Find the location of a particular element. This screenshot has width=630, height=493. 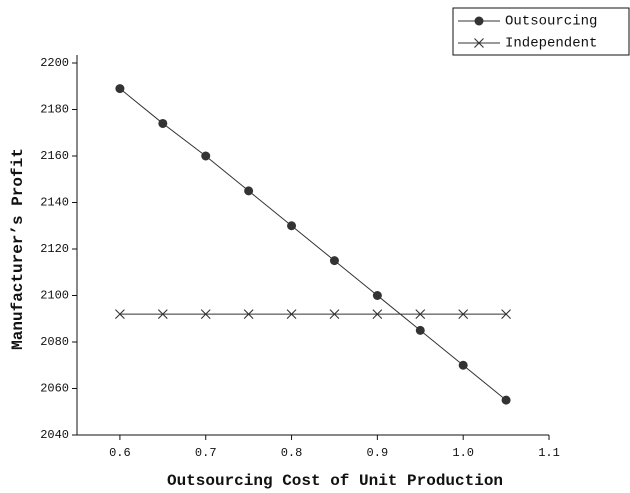

y-tick-label: 2200 is located at coordinates (54, 63).